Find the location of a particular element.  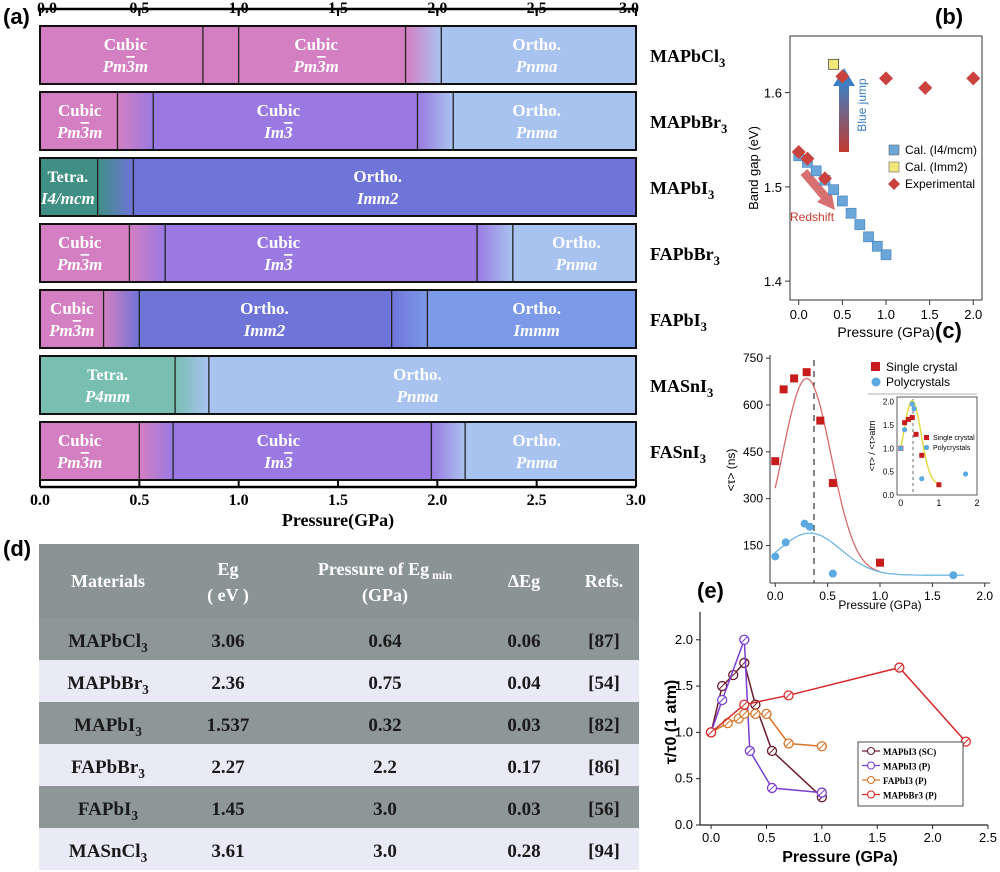

table-header-background is located at coordinates (339, 581).